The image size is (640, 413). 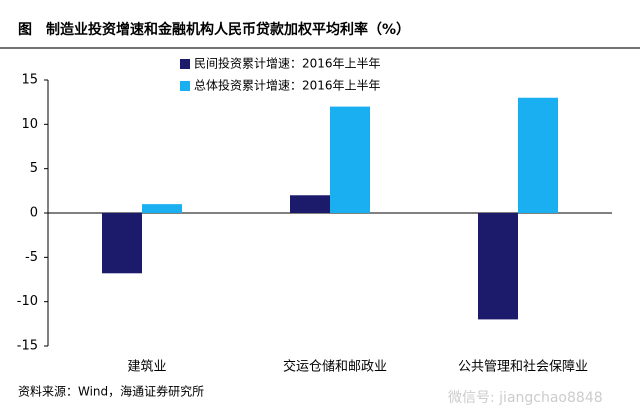 I want to click on y-tick-label: 15, so click(x=29, y=80).